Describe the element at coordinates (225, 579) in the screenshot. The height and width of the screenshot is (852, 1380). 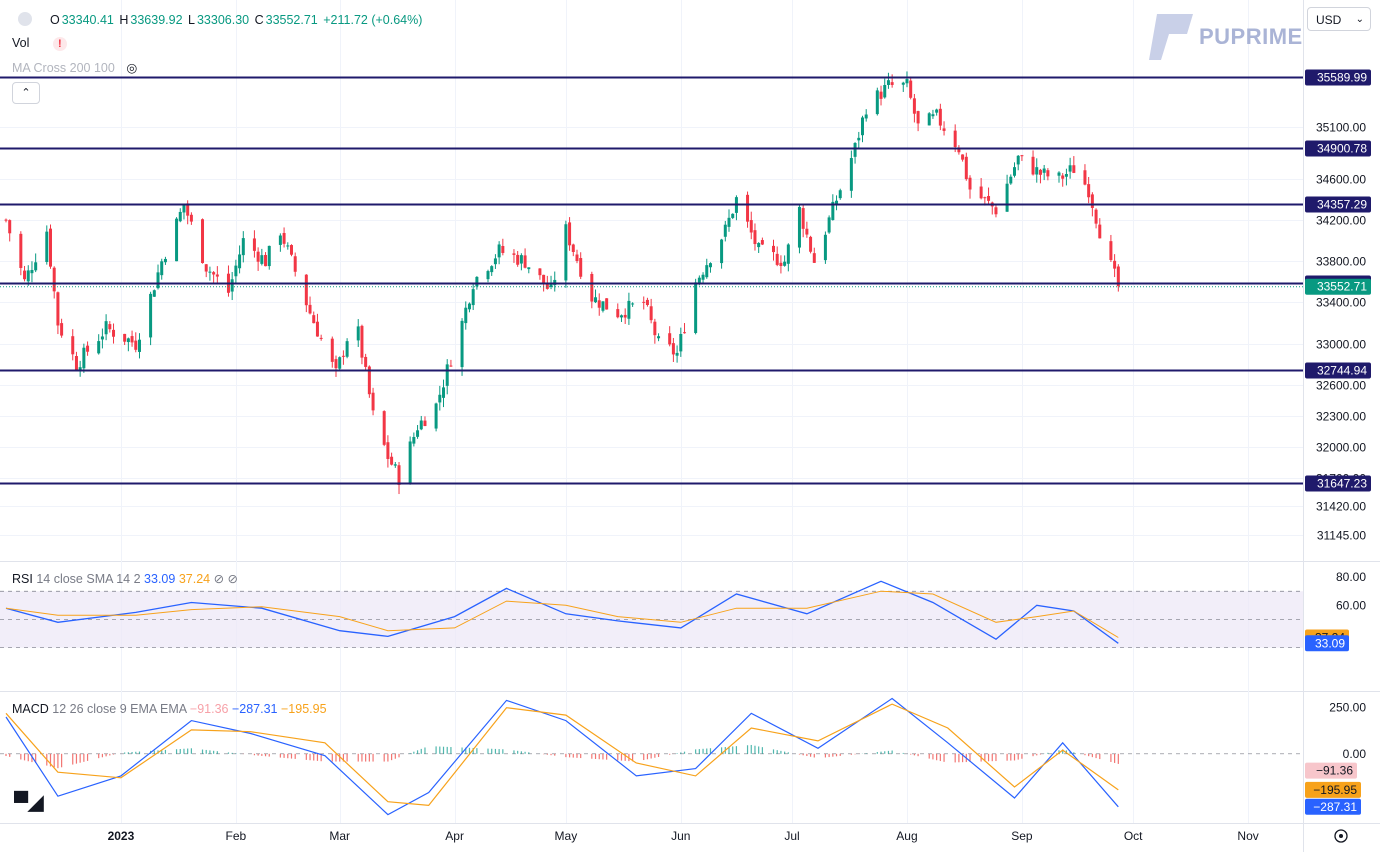
I see `null-icon: ⊘ ⊘` at that location.